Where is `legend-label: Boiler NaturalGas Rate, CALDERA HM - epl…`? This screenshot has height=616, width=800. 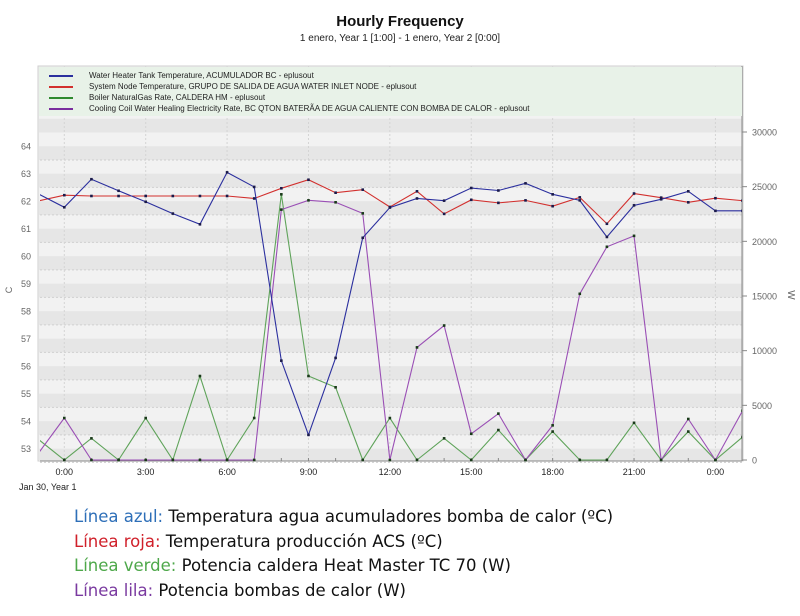 legend-label: Boiler NaturalGas Rate, CALDERA HM - epl… is located at coordinates (177, 97).